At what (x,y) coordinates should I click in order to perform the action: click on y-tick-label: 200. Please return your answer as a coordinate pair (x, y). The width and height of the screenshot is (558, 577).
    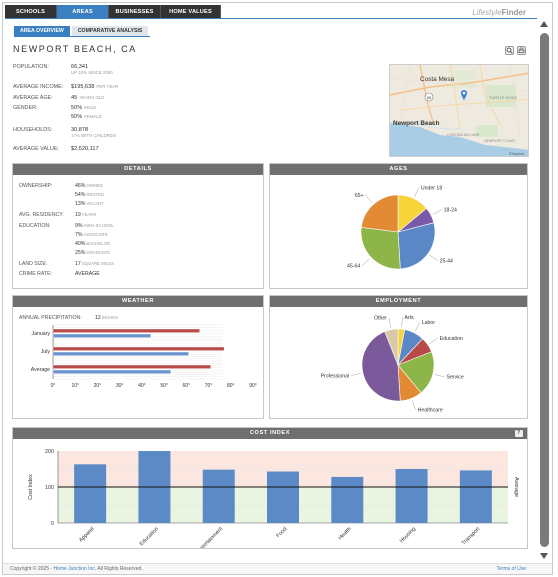
    Looking at the image, I should click on (49, 452).